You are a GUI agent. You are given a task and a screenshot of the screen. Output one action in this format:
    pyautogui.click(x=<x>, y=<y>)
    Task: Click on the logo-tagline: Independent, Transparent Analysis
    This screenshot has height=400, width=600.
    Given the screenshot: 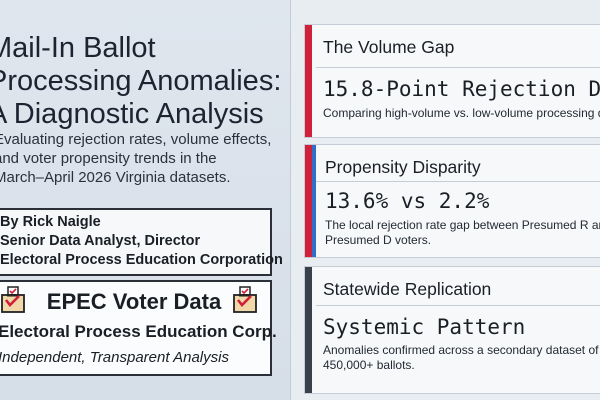 What is the action you would take?
    pyautogui.click(x=114, y=357)
    